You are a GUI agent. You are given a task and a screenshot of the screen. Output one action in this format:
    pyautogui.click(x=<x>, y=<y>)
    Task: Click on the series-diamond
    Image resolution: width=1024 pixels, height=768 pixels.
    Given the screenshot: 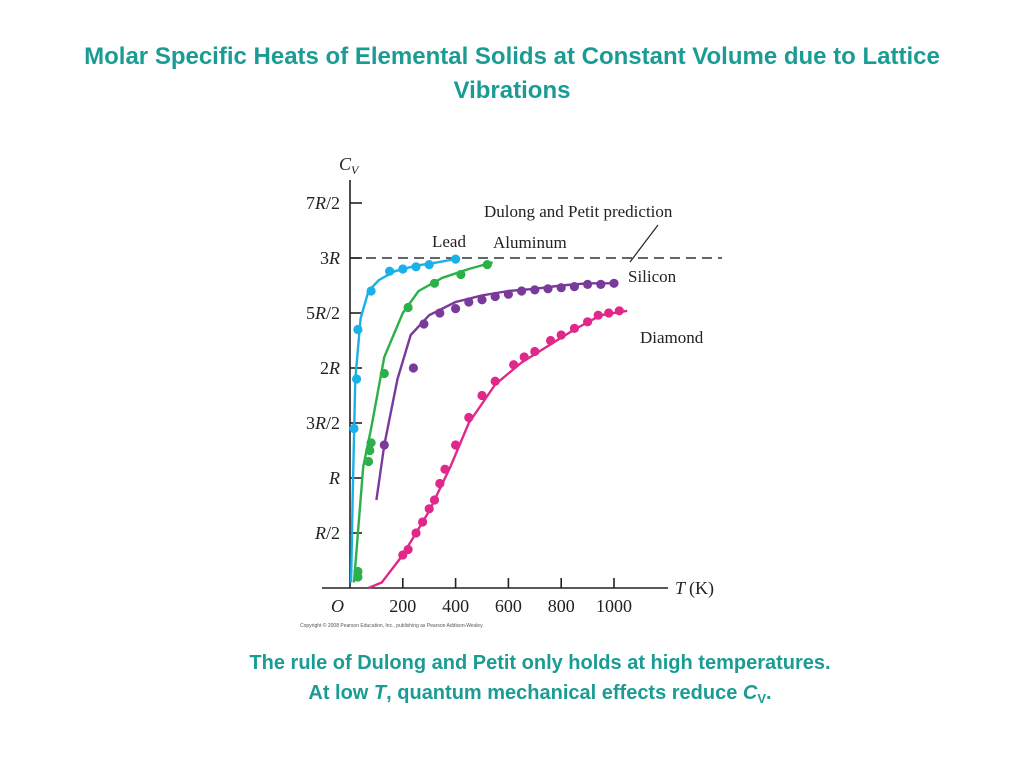 What is the action you would take?
    pyautogui.click(x=498, y=448)
    